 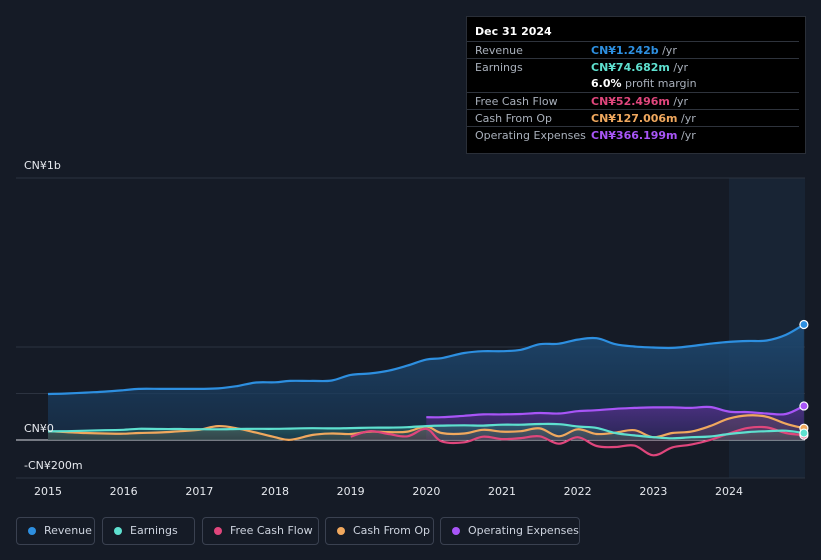 What do you see at coordinates (729, 491) in the screenshot?
I see `x-tick-label: 2024` at bounding box center [729, 491].